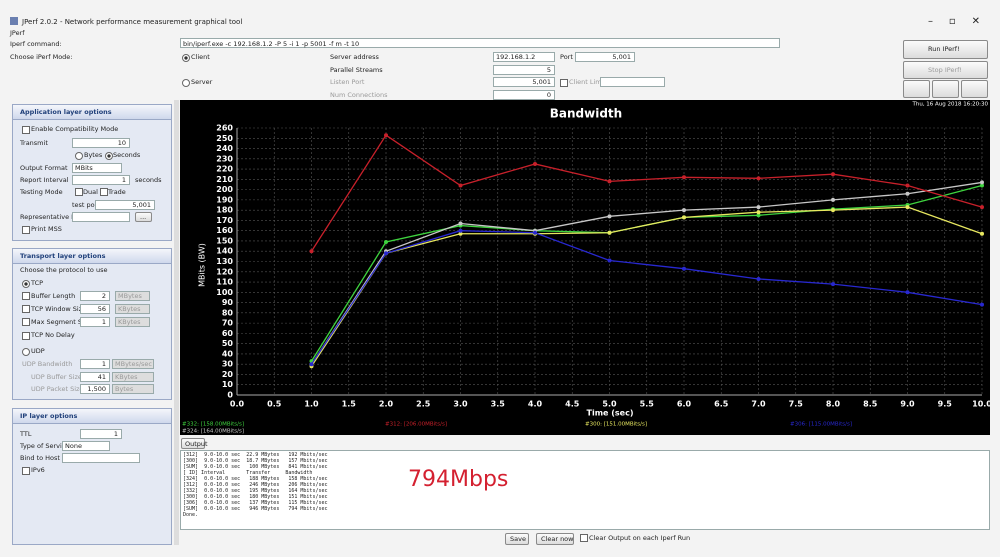 This screenshot has height=557, width=1000. Describe the element at coordinates (224, 240) in the screenshot. I see `y-tick-label: 150` at that location.